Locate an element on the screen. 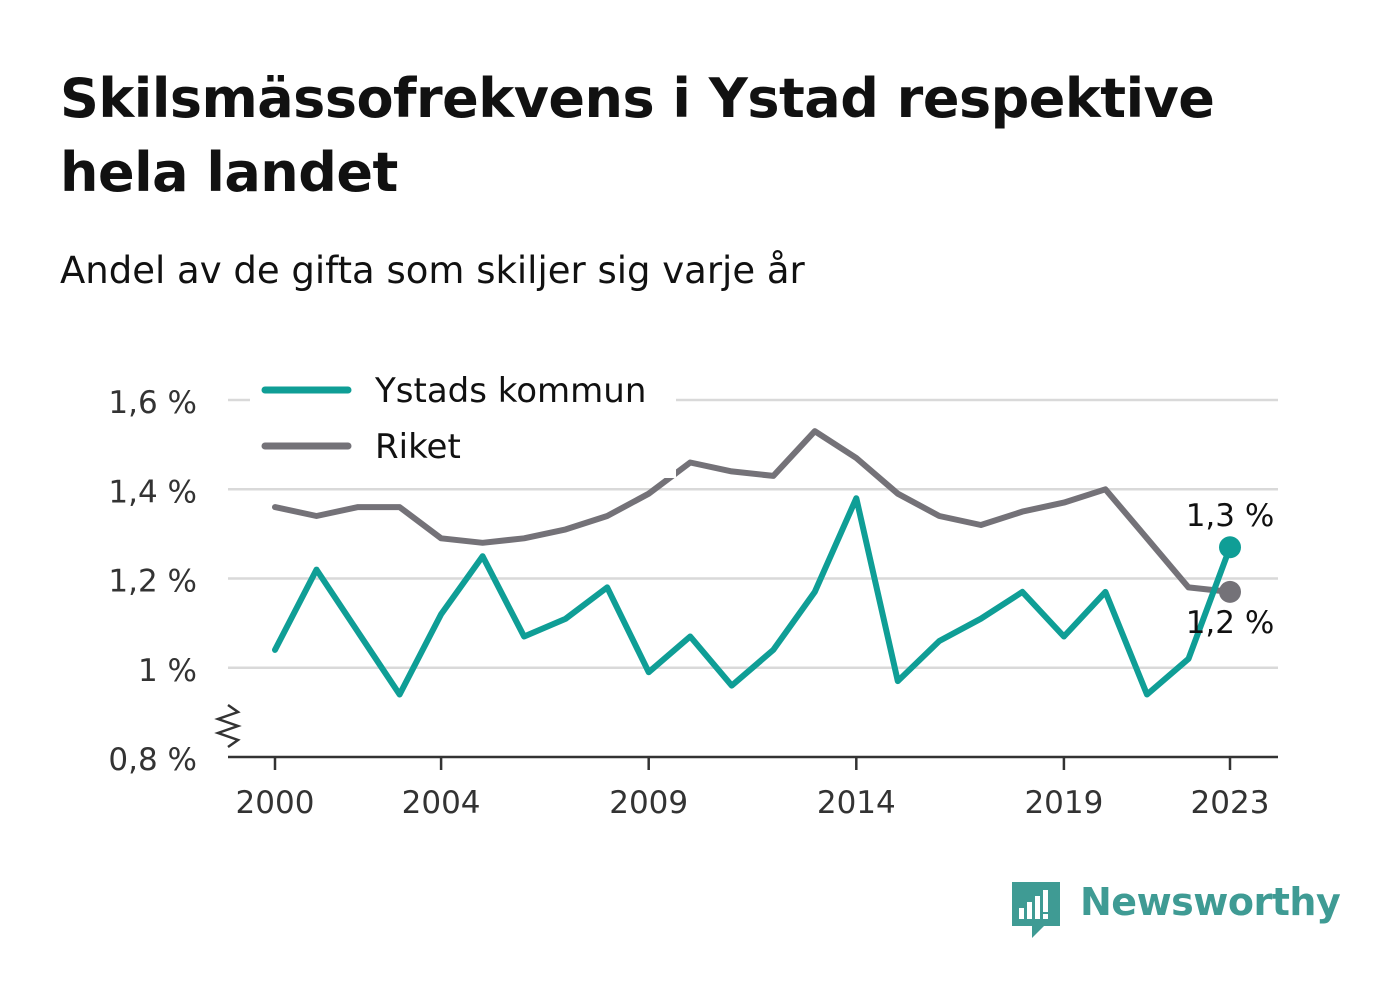 This screenshot has height=999, width=1382. legend-label: Riket is located at coordinates (418, 447).